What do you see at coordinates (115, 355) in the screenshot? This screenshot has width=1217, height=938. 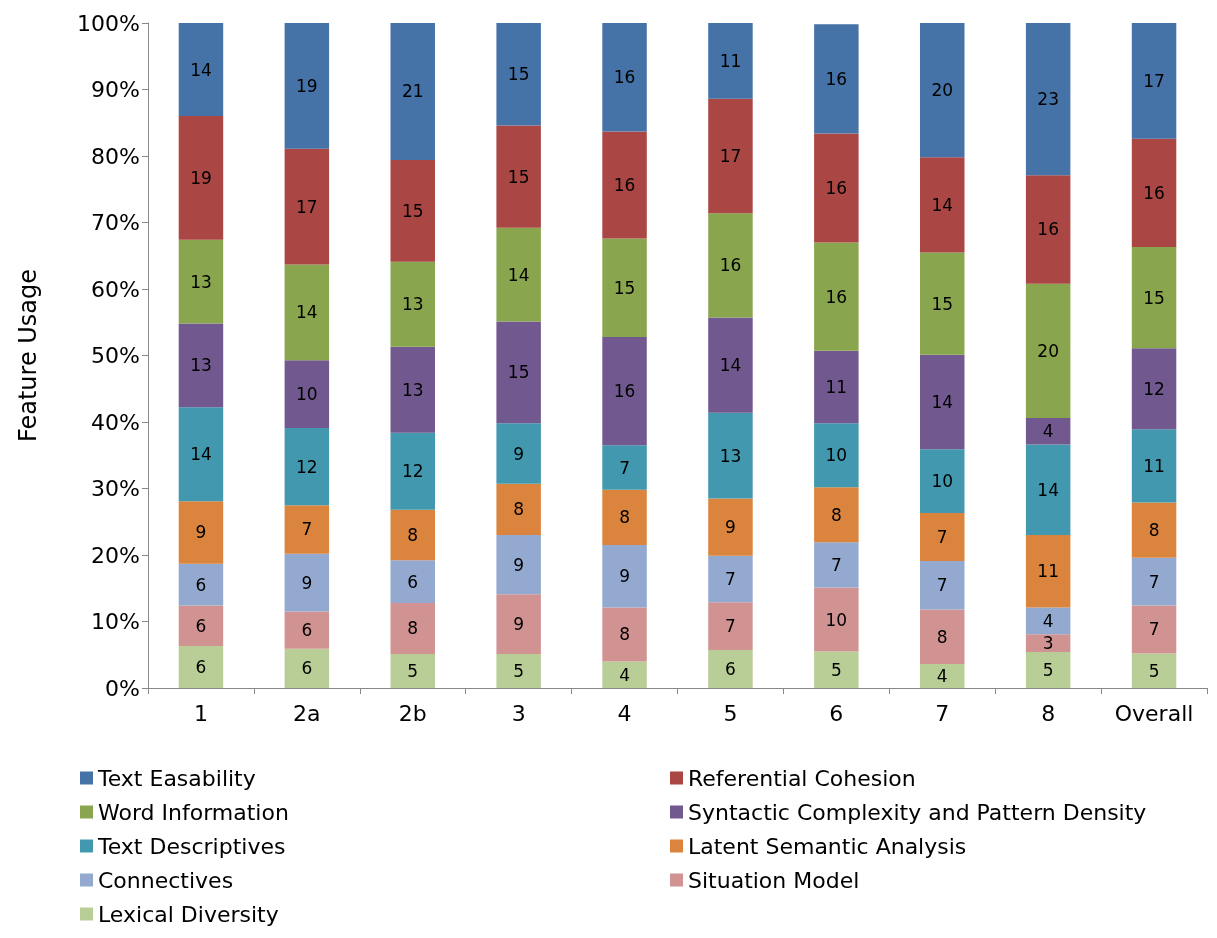 I see `y-tick-label: 50%` at bounding box center [115, 355].